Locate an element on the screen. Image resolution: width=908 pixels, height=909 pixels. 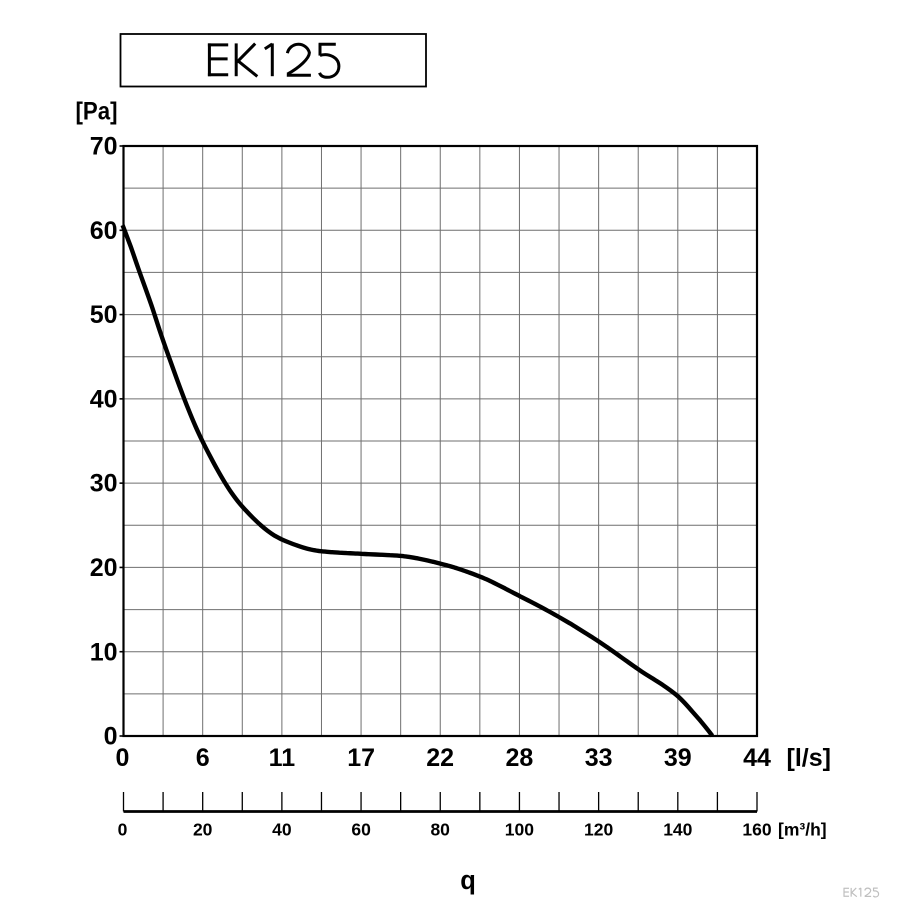
svg-text: 140 is located at coordinates (677, 829).